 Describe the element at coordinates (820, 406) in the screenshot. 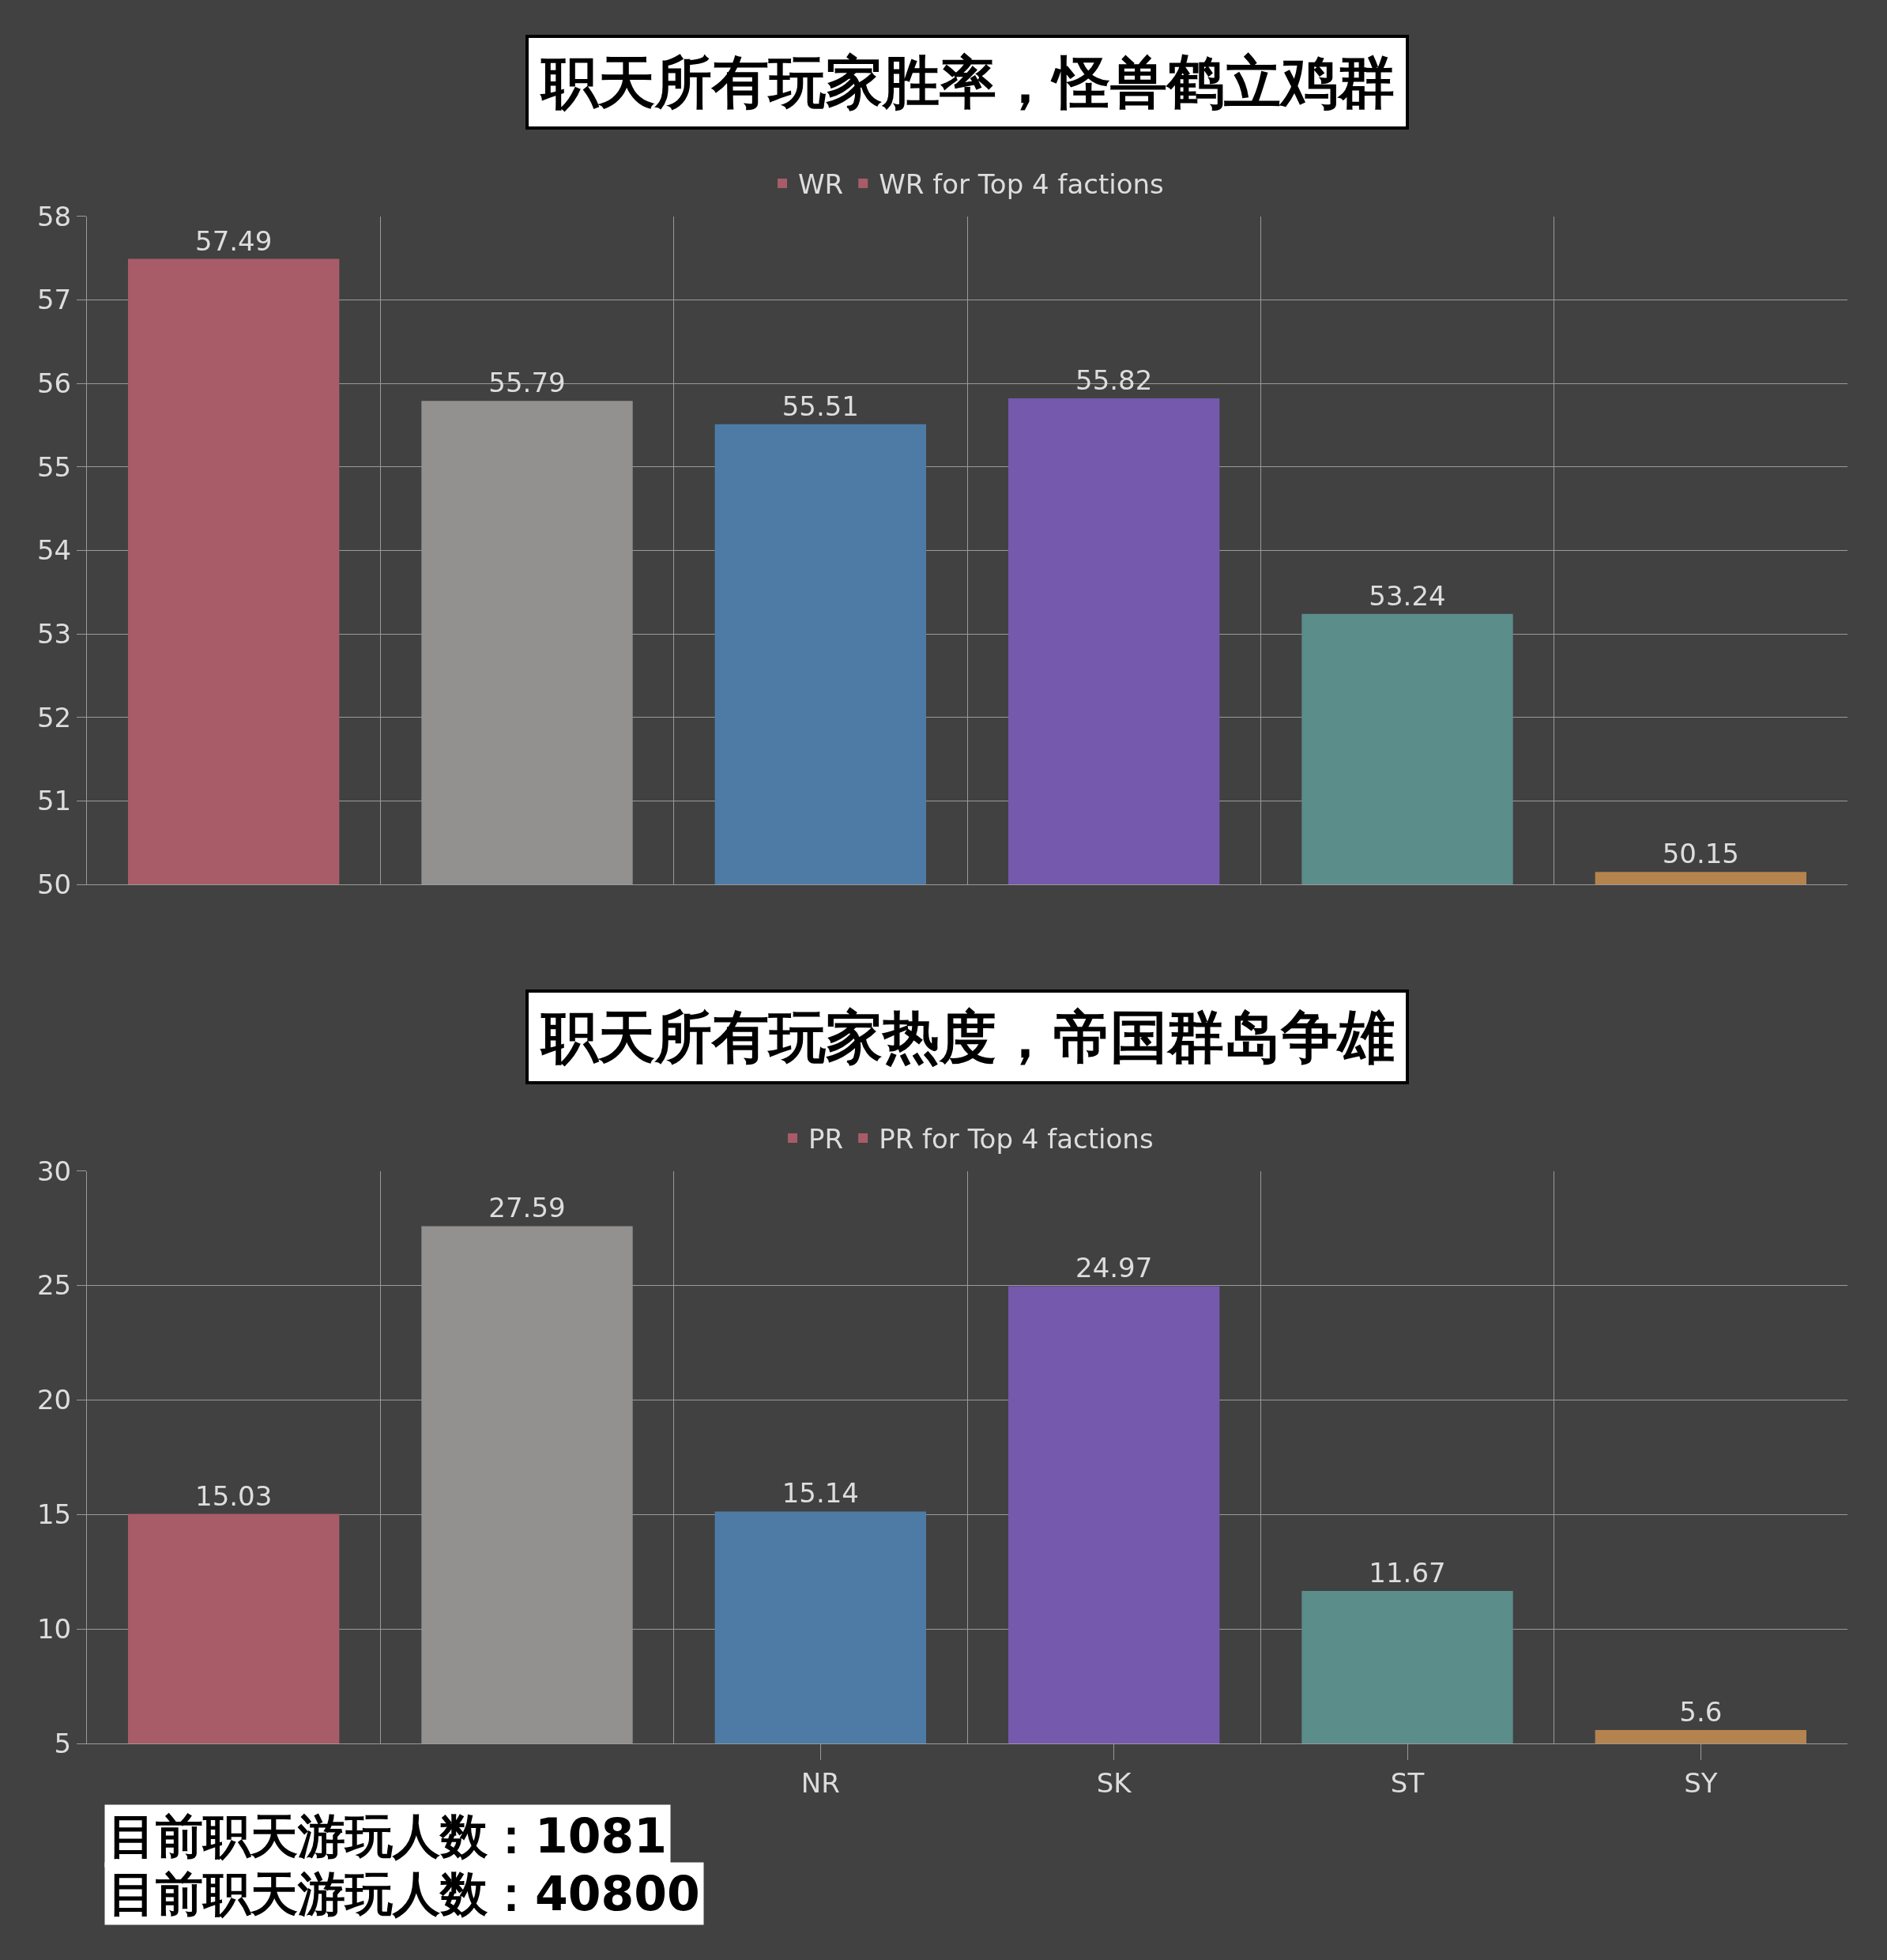

I see `data-label: 55.51` at that location.